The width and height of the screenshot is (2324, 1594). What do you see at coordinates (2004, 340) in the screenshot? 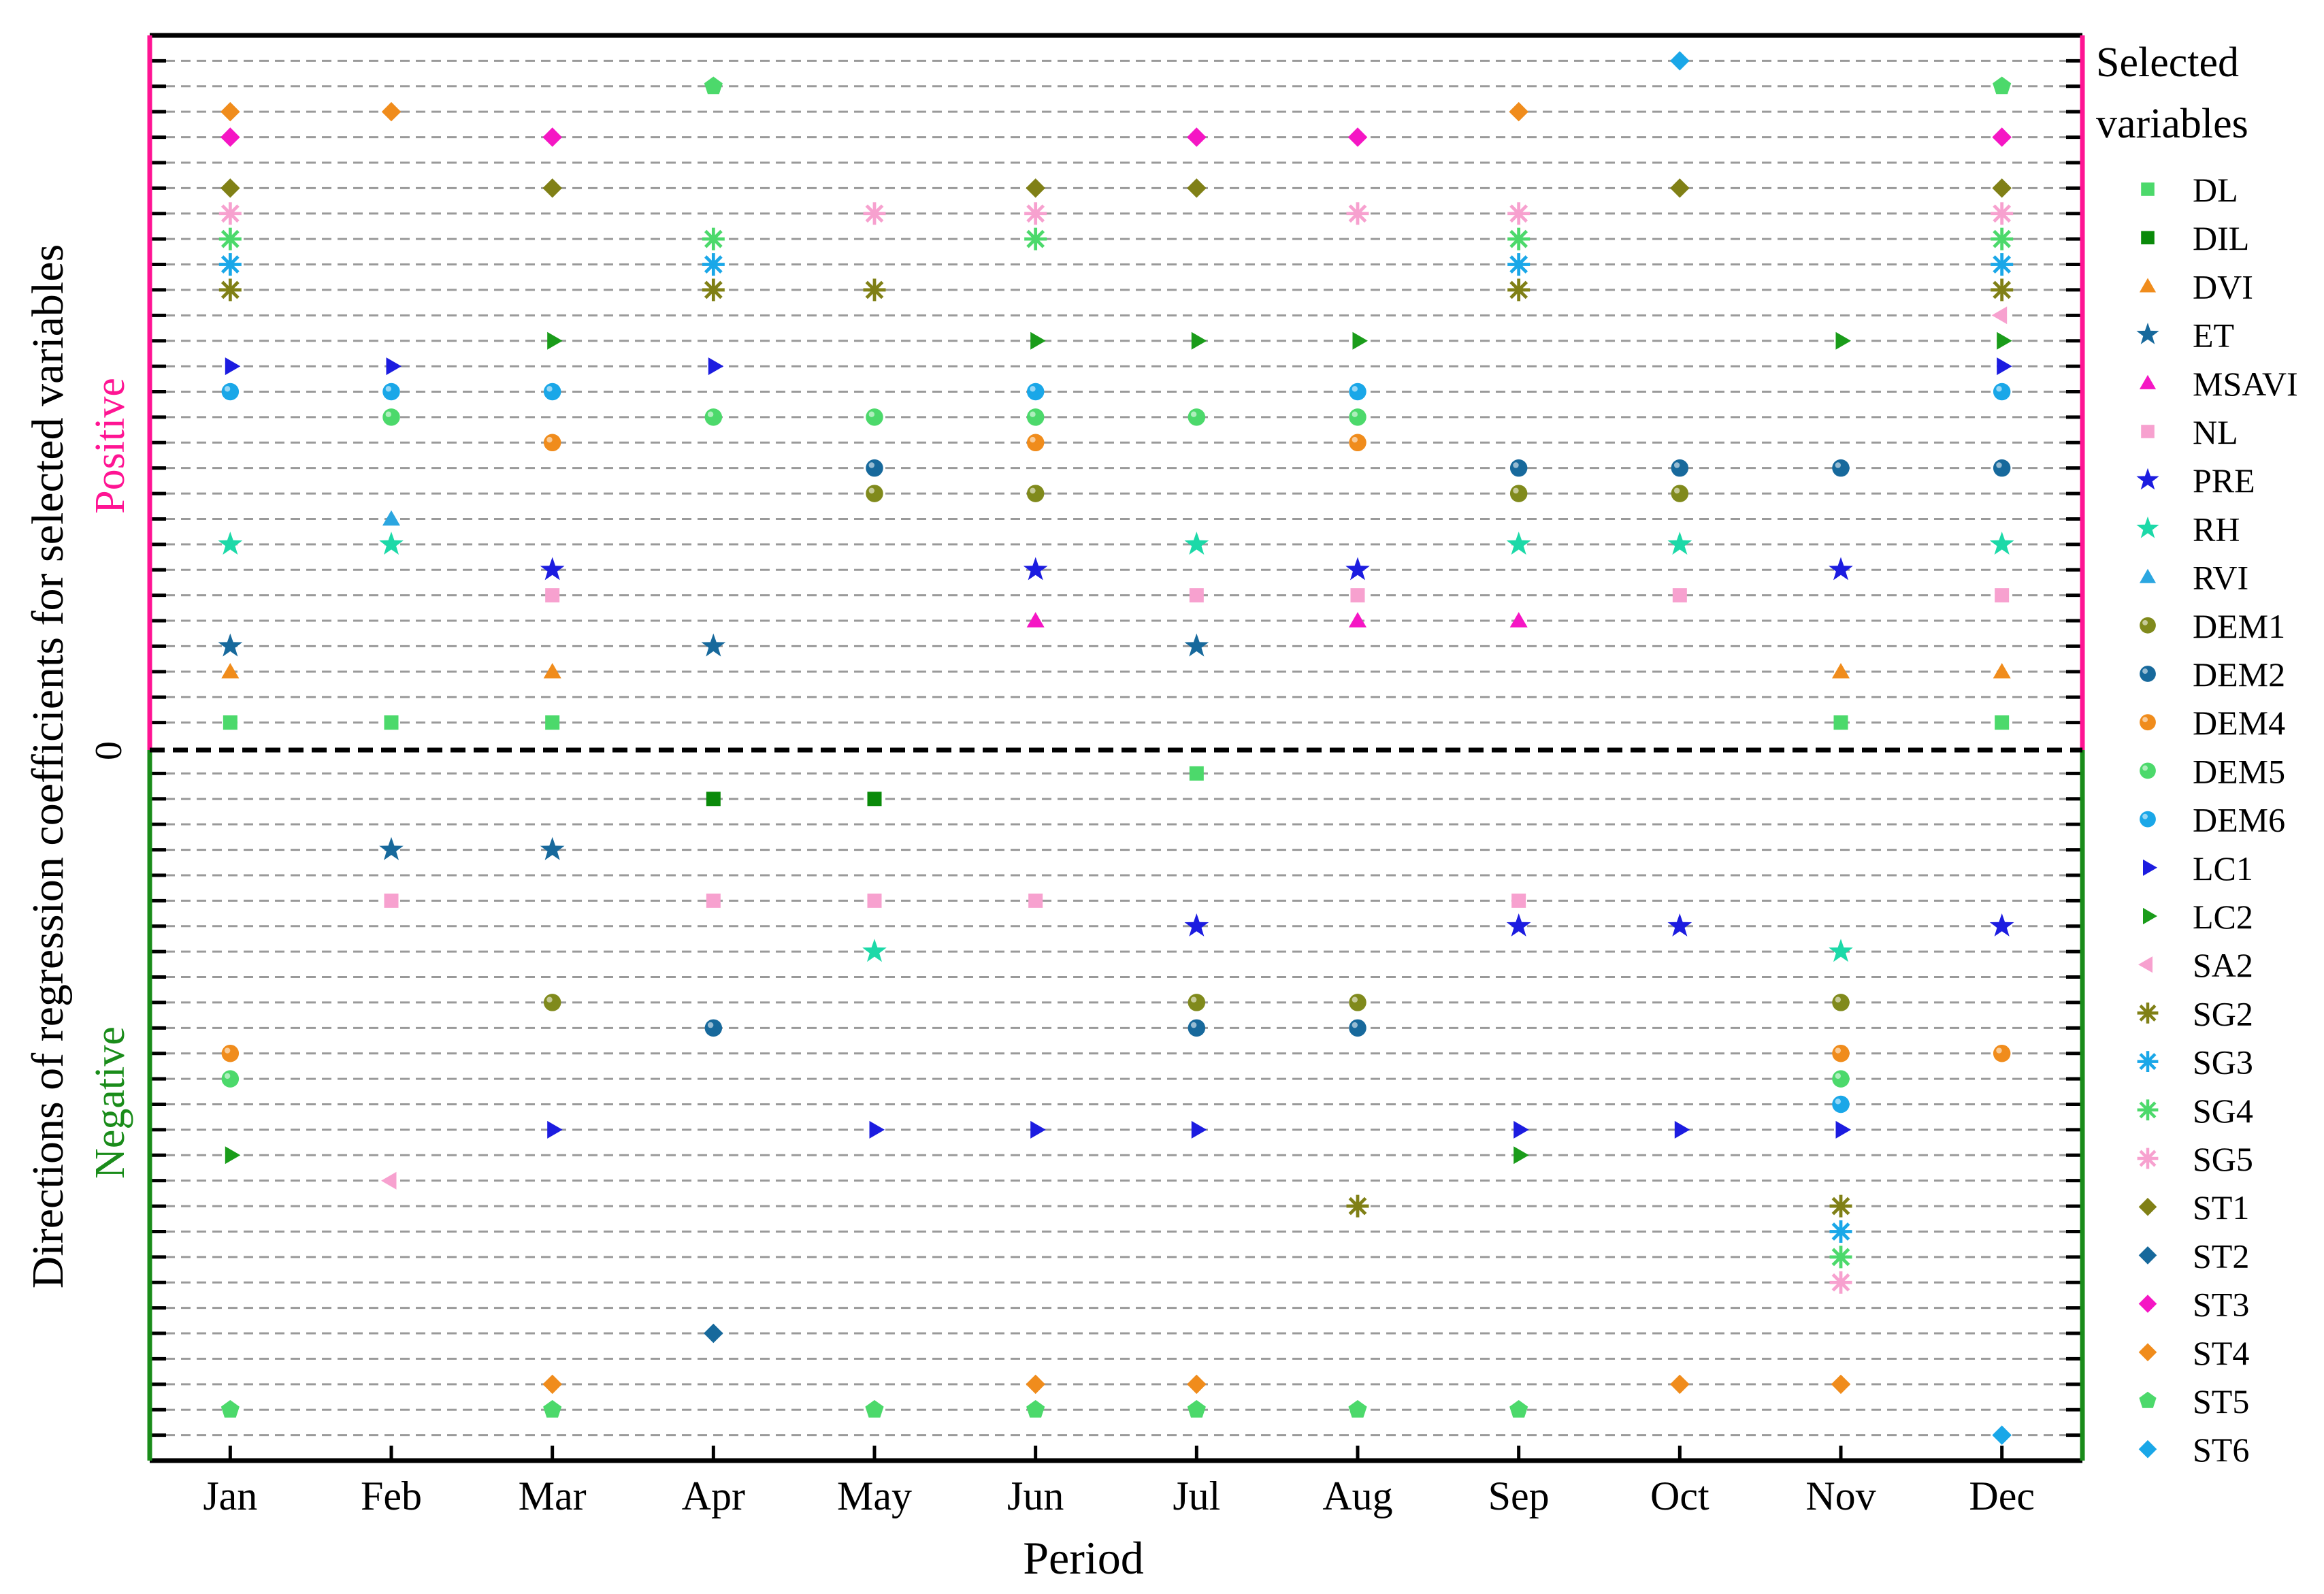
I see `point-lc2-dec-positive` at bounding box center [2004, 340].